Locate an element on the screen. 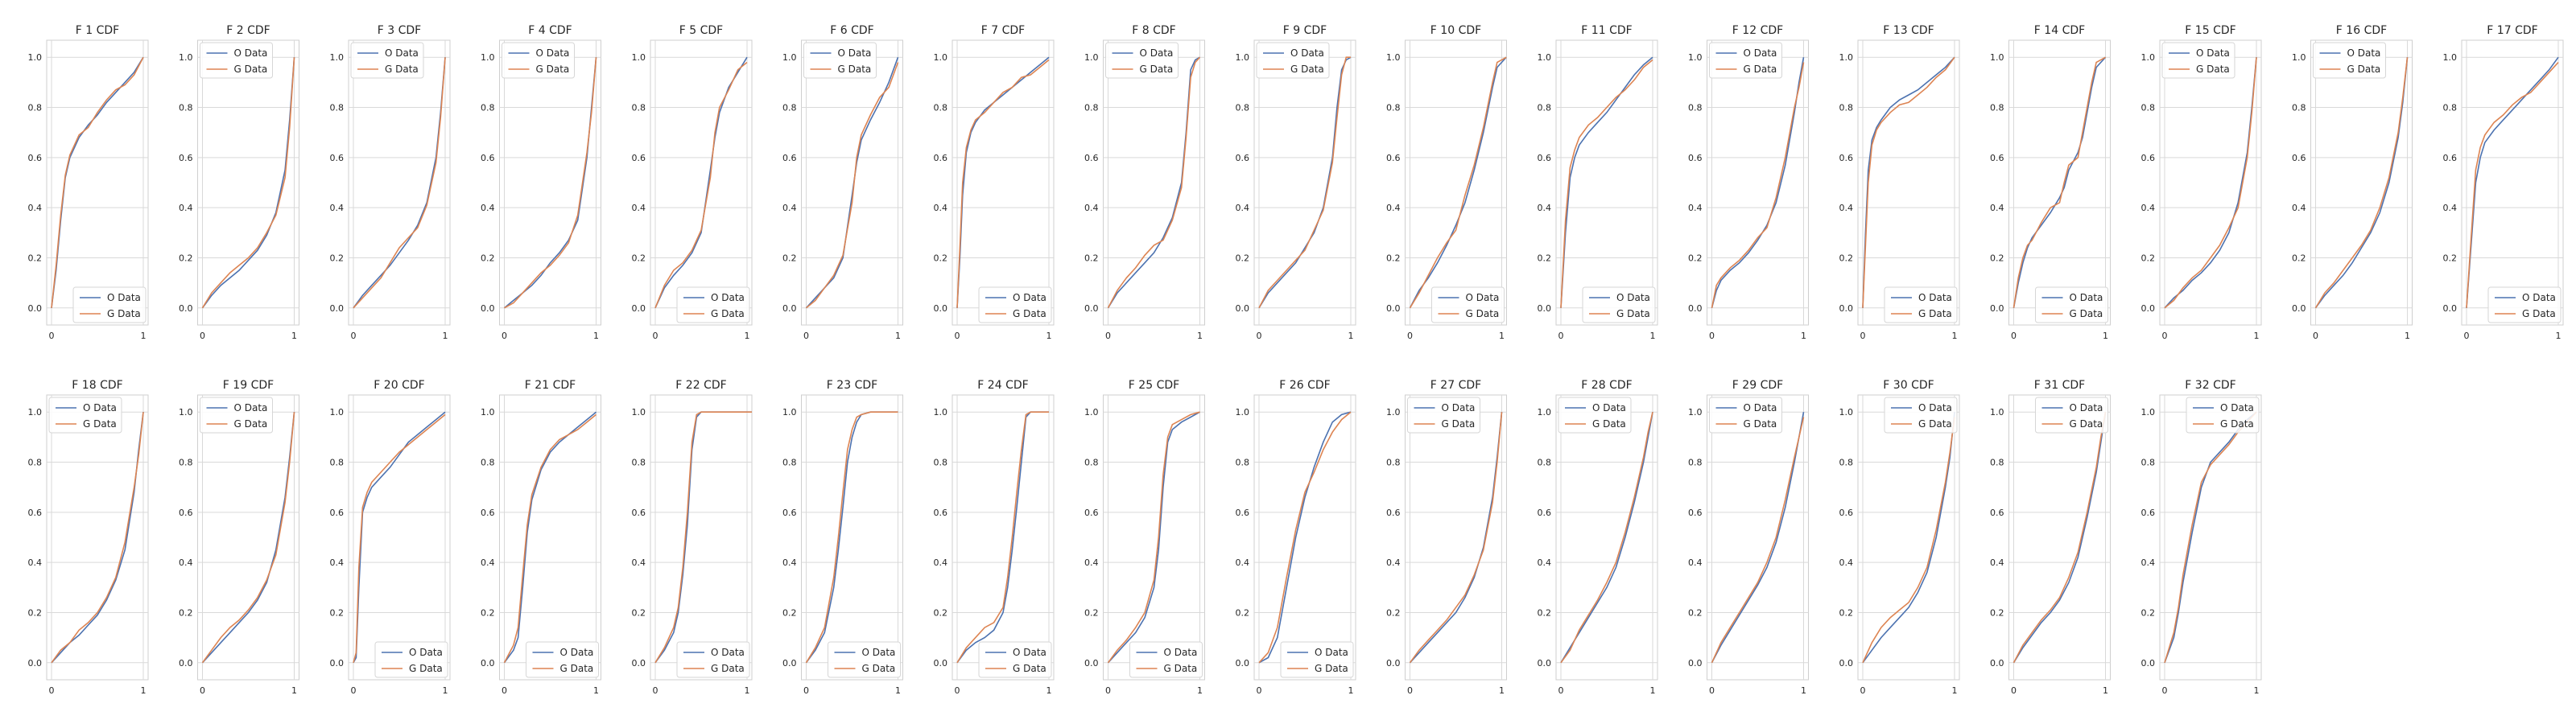 The height and width of the screenshot is (724, 2576). cdf-panel: 0.0 0.2 0.4 0.6 0.8 1.0 0 1 F 14 CDF O Data G Data is located at coordinates (2050, 182).